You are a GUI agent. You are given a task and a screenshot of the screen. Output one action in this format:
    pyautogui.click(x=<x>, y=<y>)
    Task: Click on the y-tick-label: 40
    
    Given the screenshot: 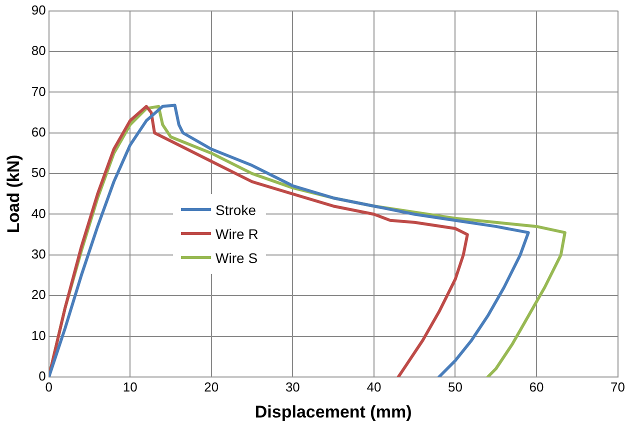 What is the action you would take?
    pyautogui.click(x=38, y=213)
    